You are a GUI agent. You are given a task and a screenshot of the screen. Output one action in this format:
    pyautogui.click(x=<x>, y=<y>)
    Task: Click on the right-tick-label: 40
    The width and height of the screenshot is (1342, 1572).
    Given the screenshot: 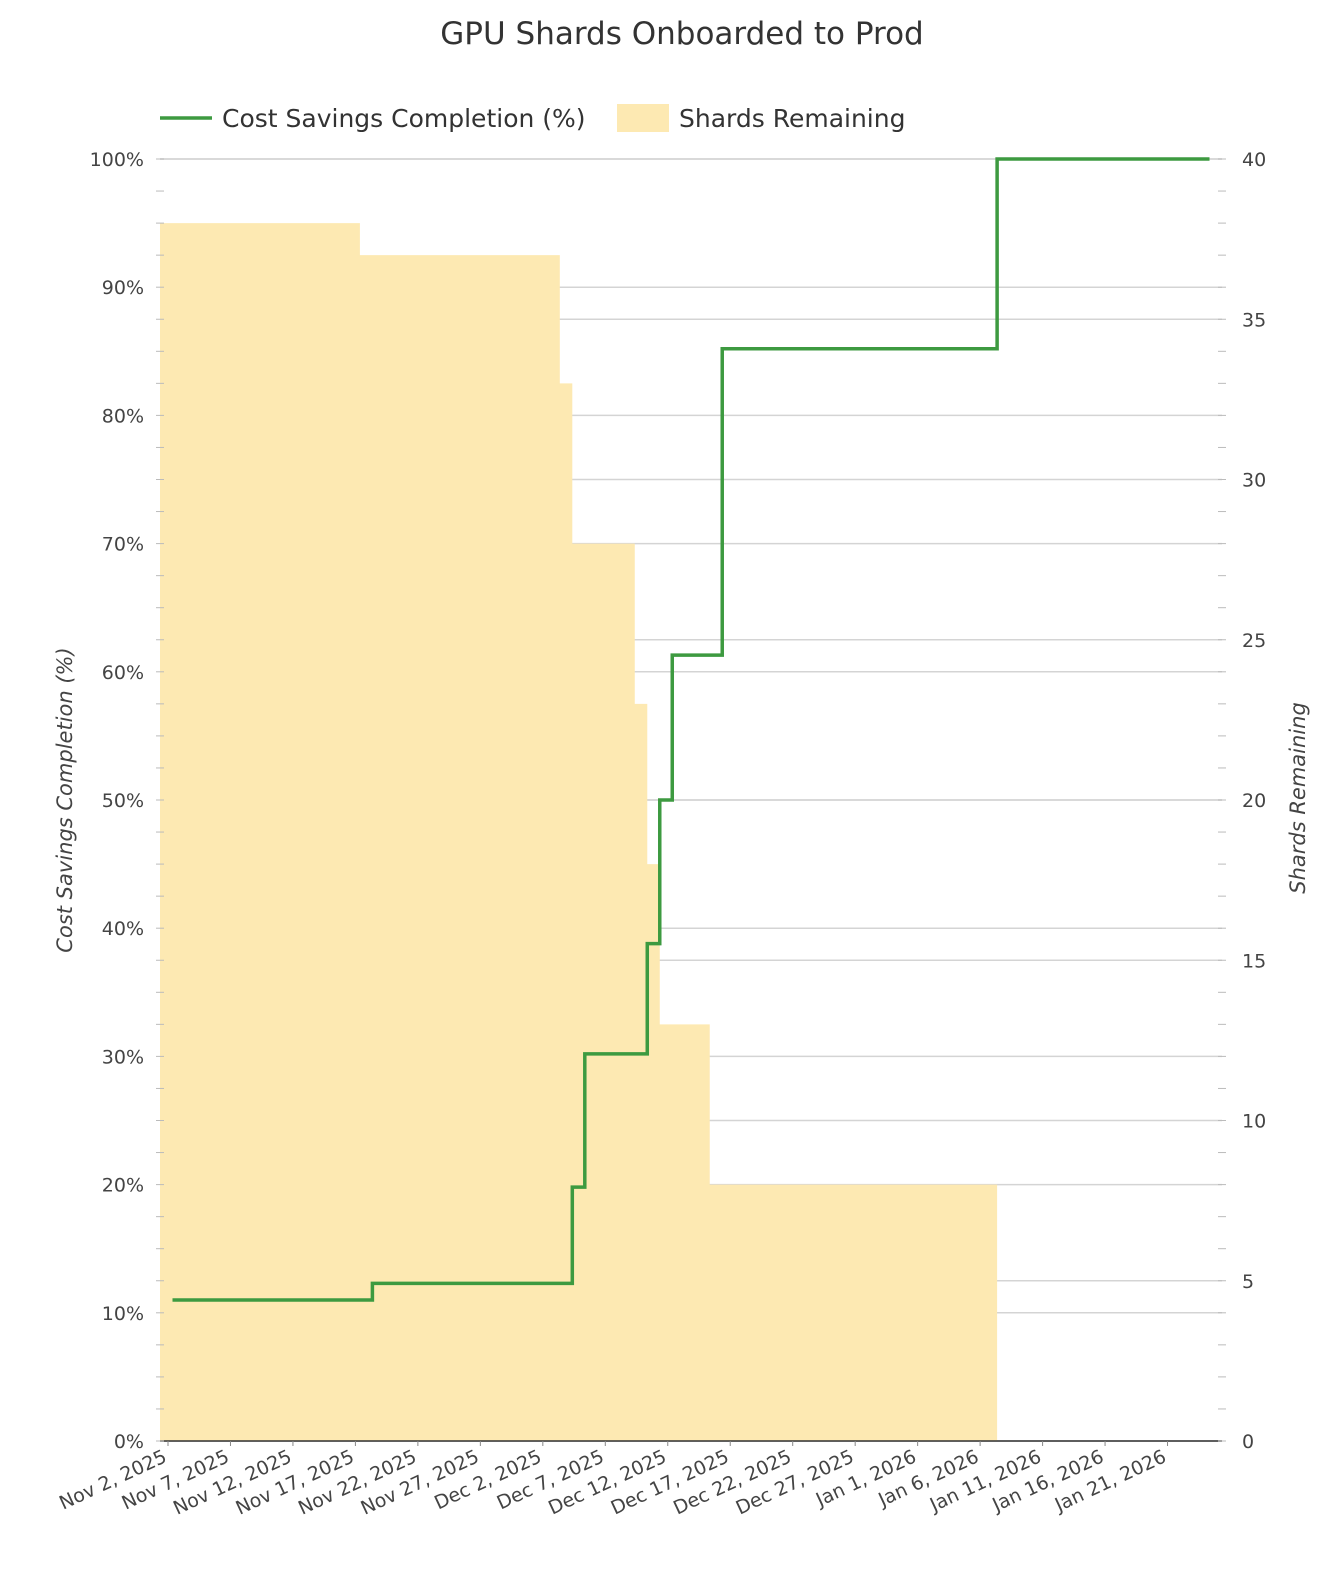 What is the action you would take?
    pyautogui.click(x=1254, y=160)
    